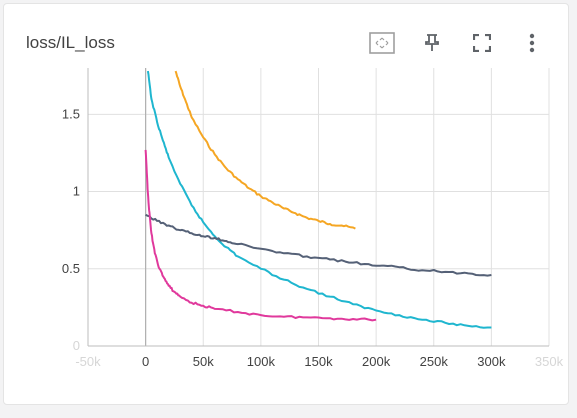 Image resolution: width=577 pixels, height=418 pixels. What do you see at coordinates (318, 361) in the screenshot?
I see `x-tick-label: 150k` at bounding box center [318, 361].